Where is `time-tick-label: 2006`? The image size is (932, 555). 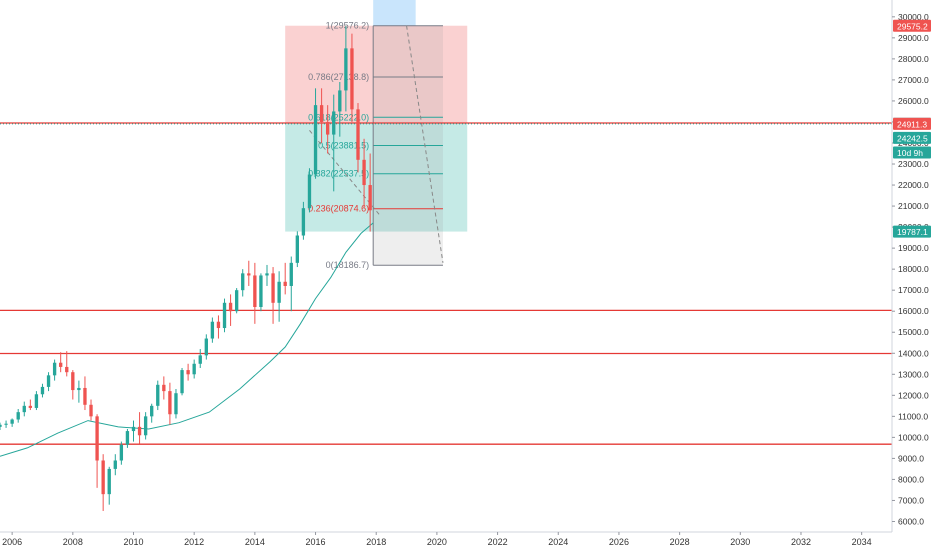
time-tick-label: 2006 is located at coordinates (12, 542).